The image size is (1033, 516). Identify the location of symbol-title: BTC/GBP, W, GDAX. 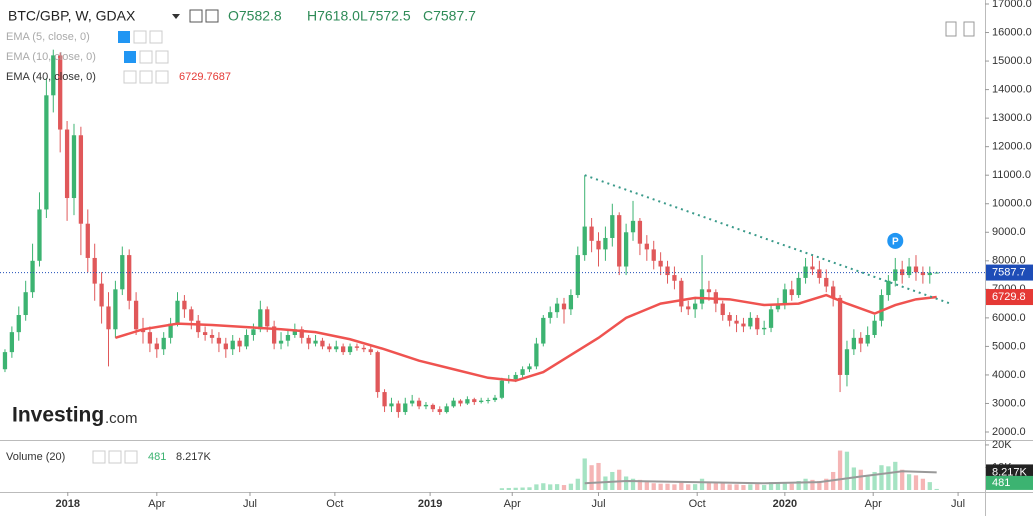
(72, 16).